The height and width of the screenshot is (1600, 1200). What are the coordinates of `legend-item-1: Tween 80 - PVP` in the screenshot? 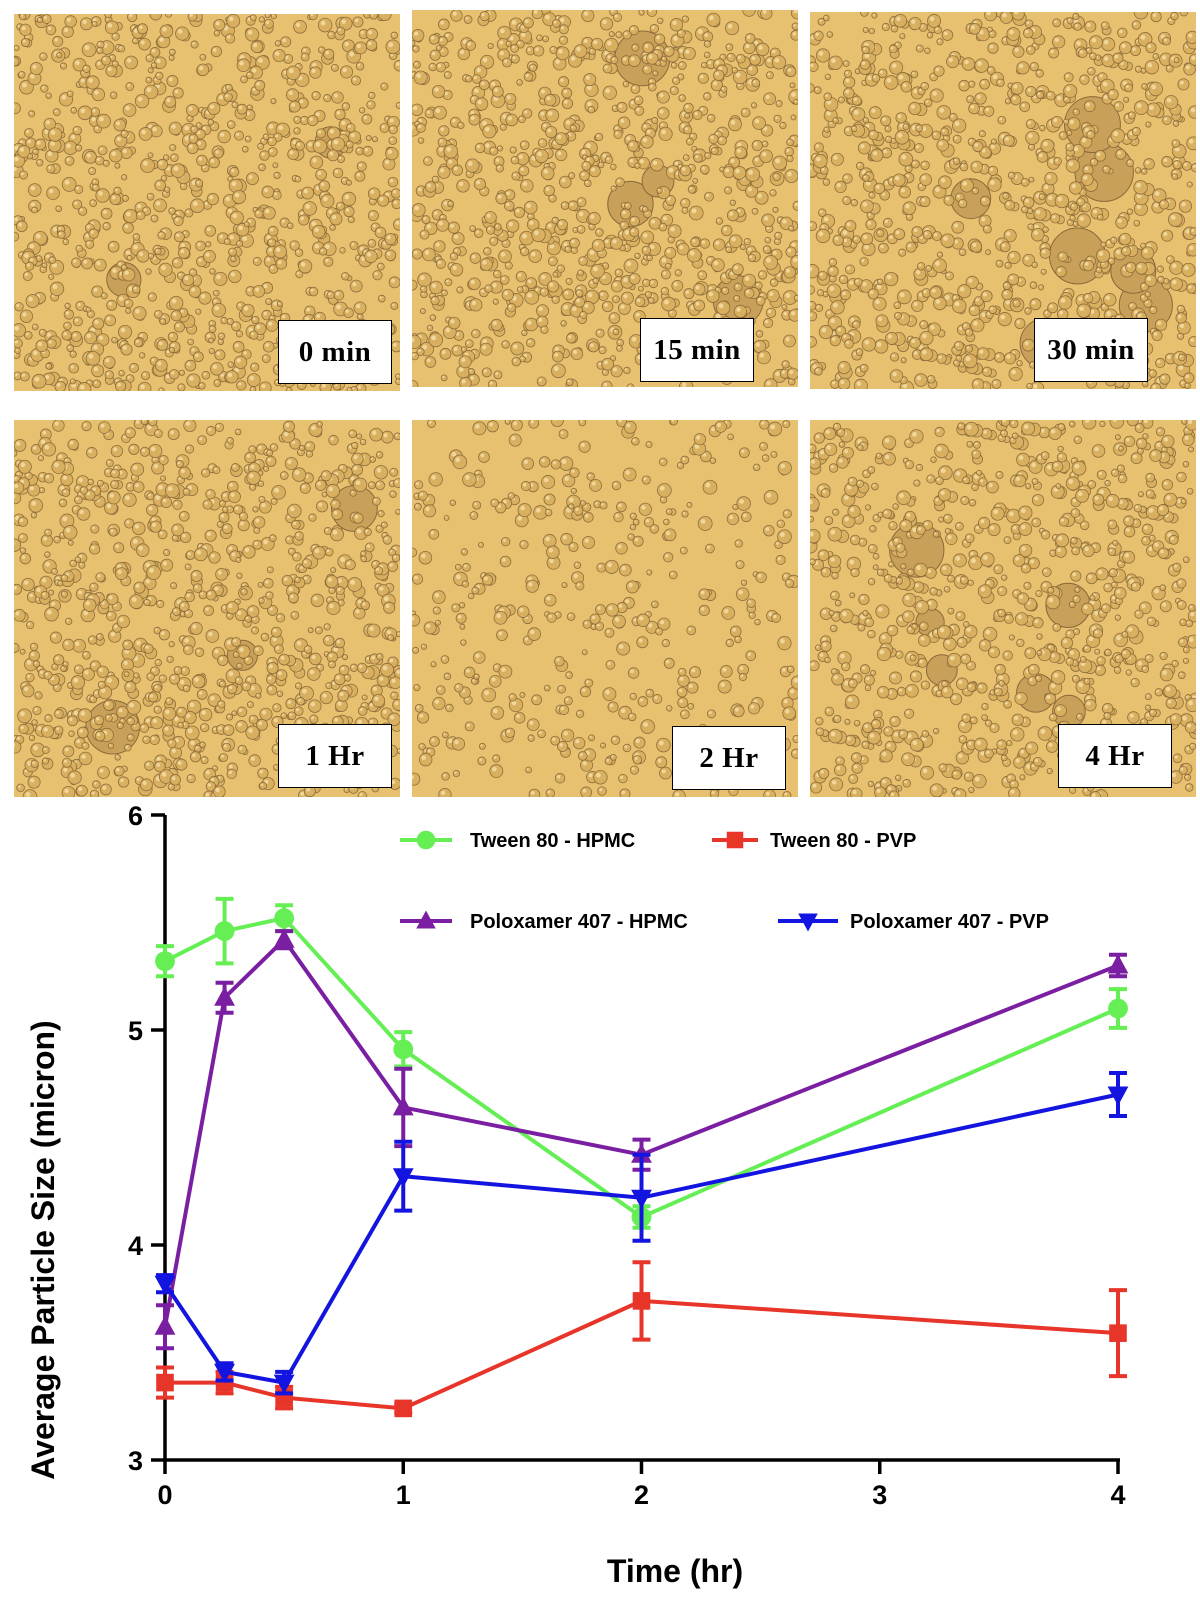 It's located at (814, 841).